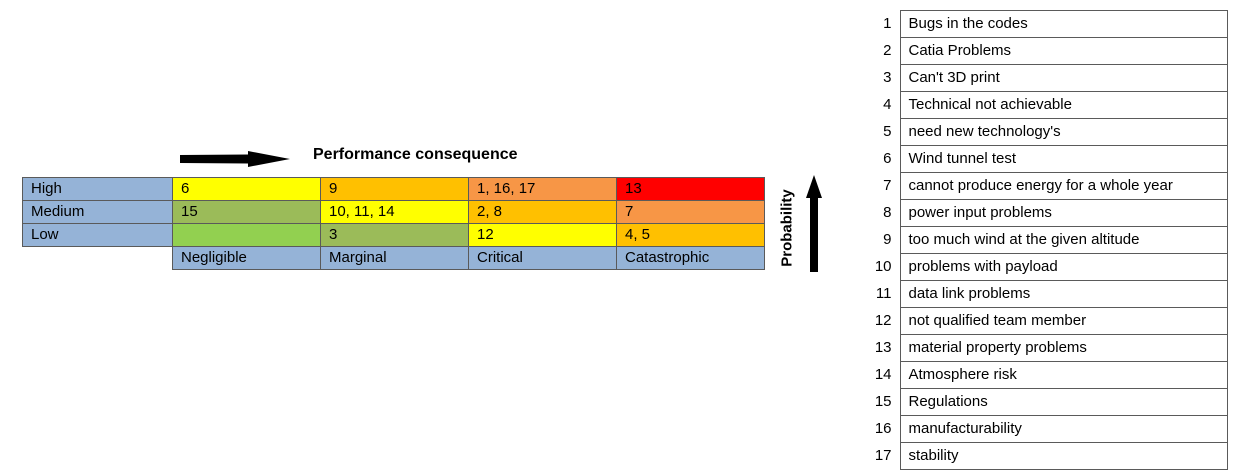 Image resolution: width=1238 pixels, height=470 pixels. What do you see at coordinates (887, 212) in the screenshot?
I see `risk-number: 8` at bounding box center [887, 212].